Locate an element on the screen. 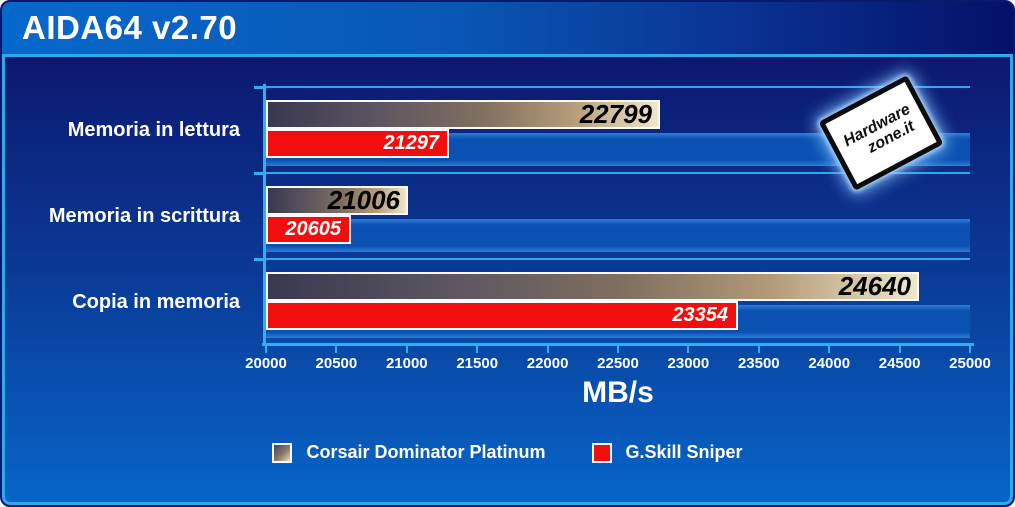  x-tick-label: 22000 is located at coordinates (547, 363).